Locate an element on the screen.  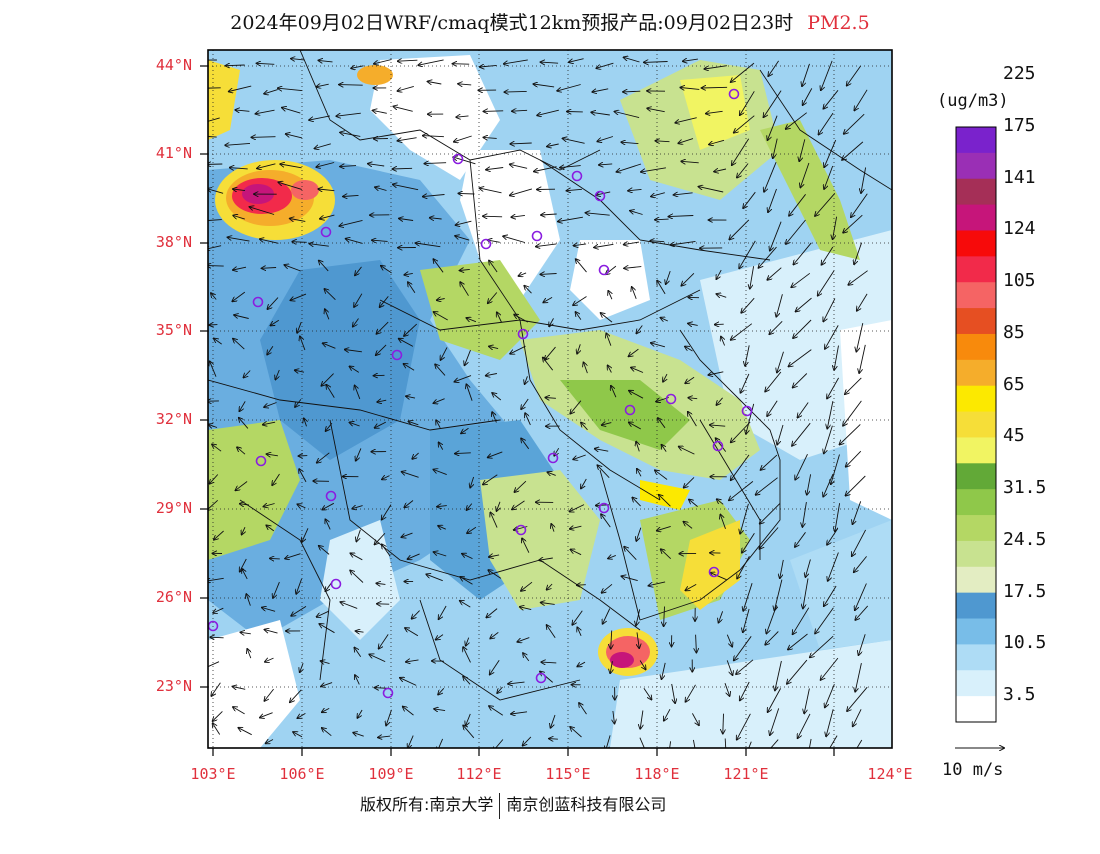
credit-company: 南京创蓝科技有限公司 is located at coordinates (586, 804).